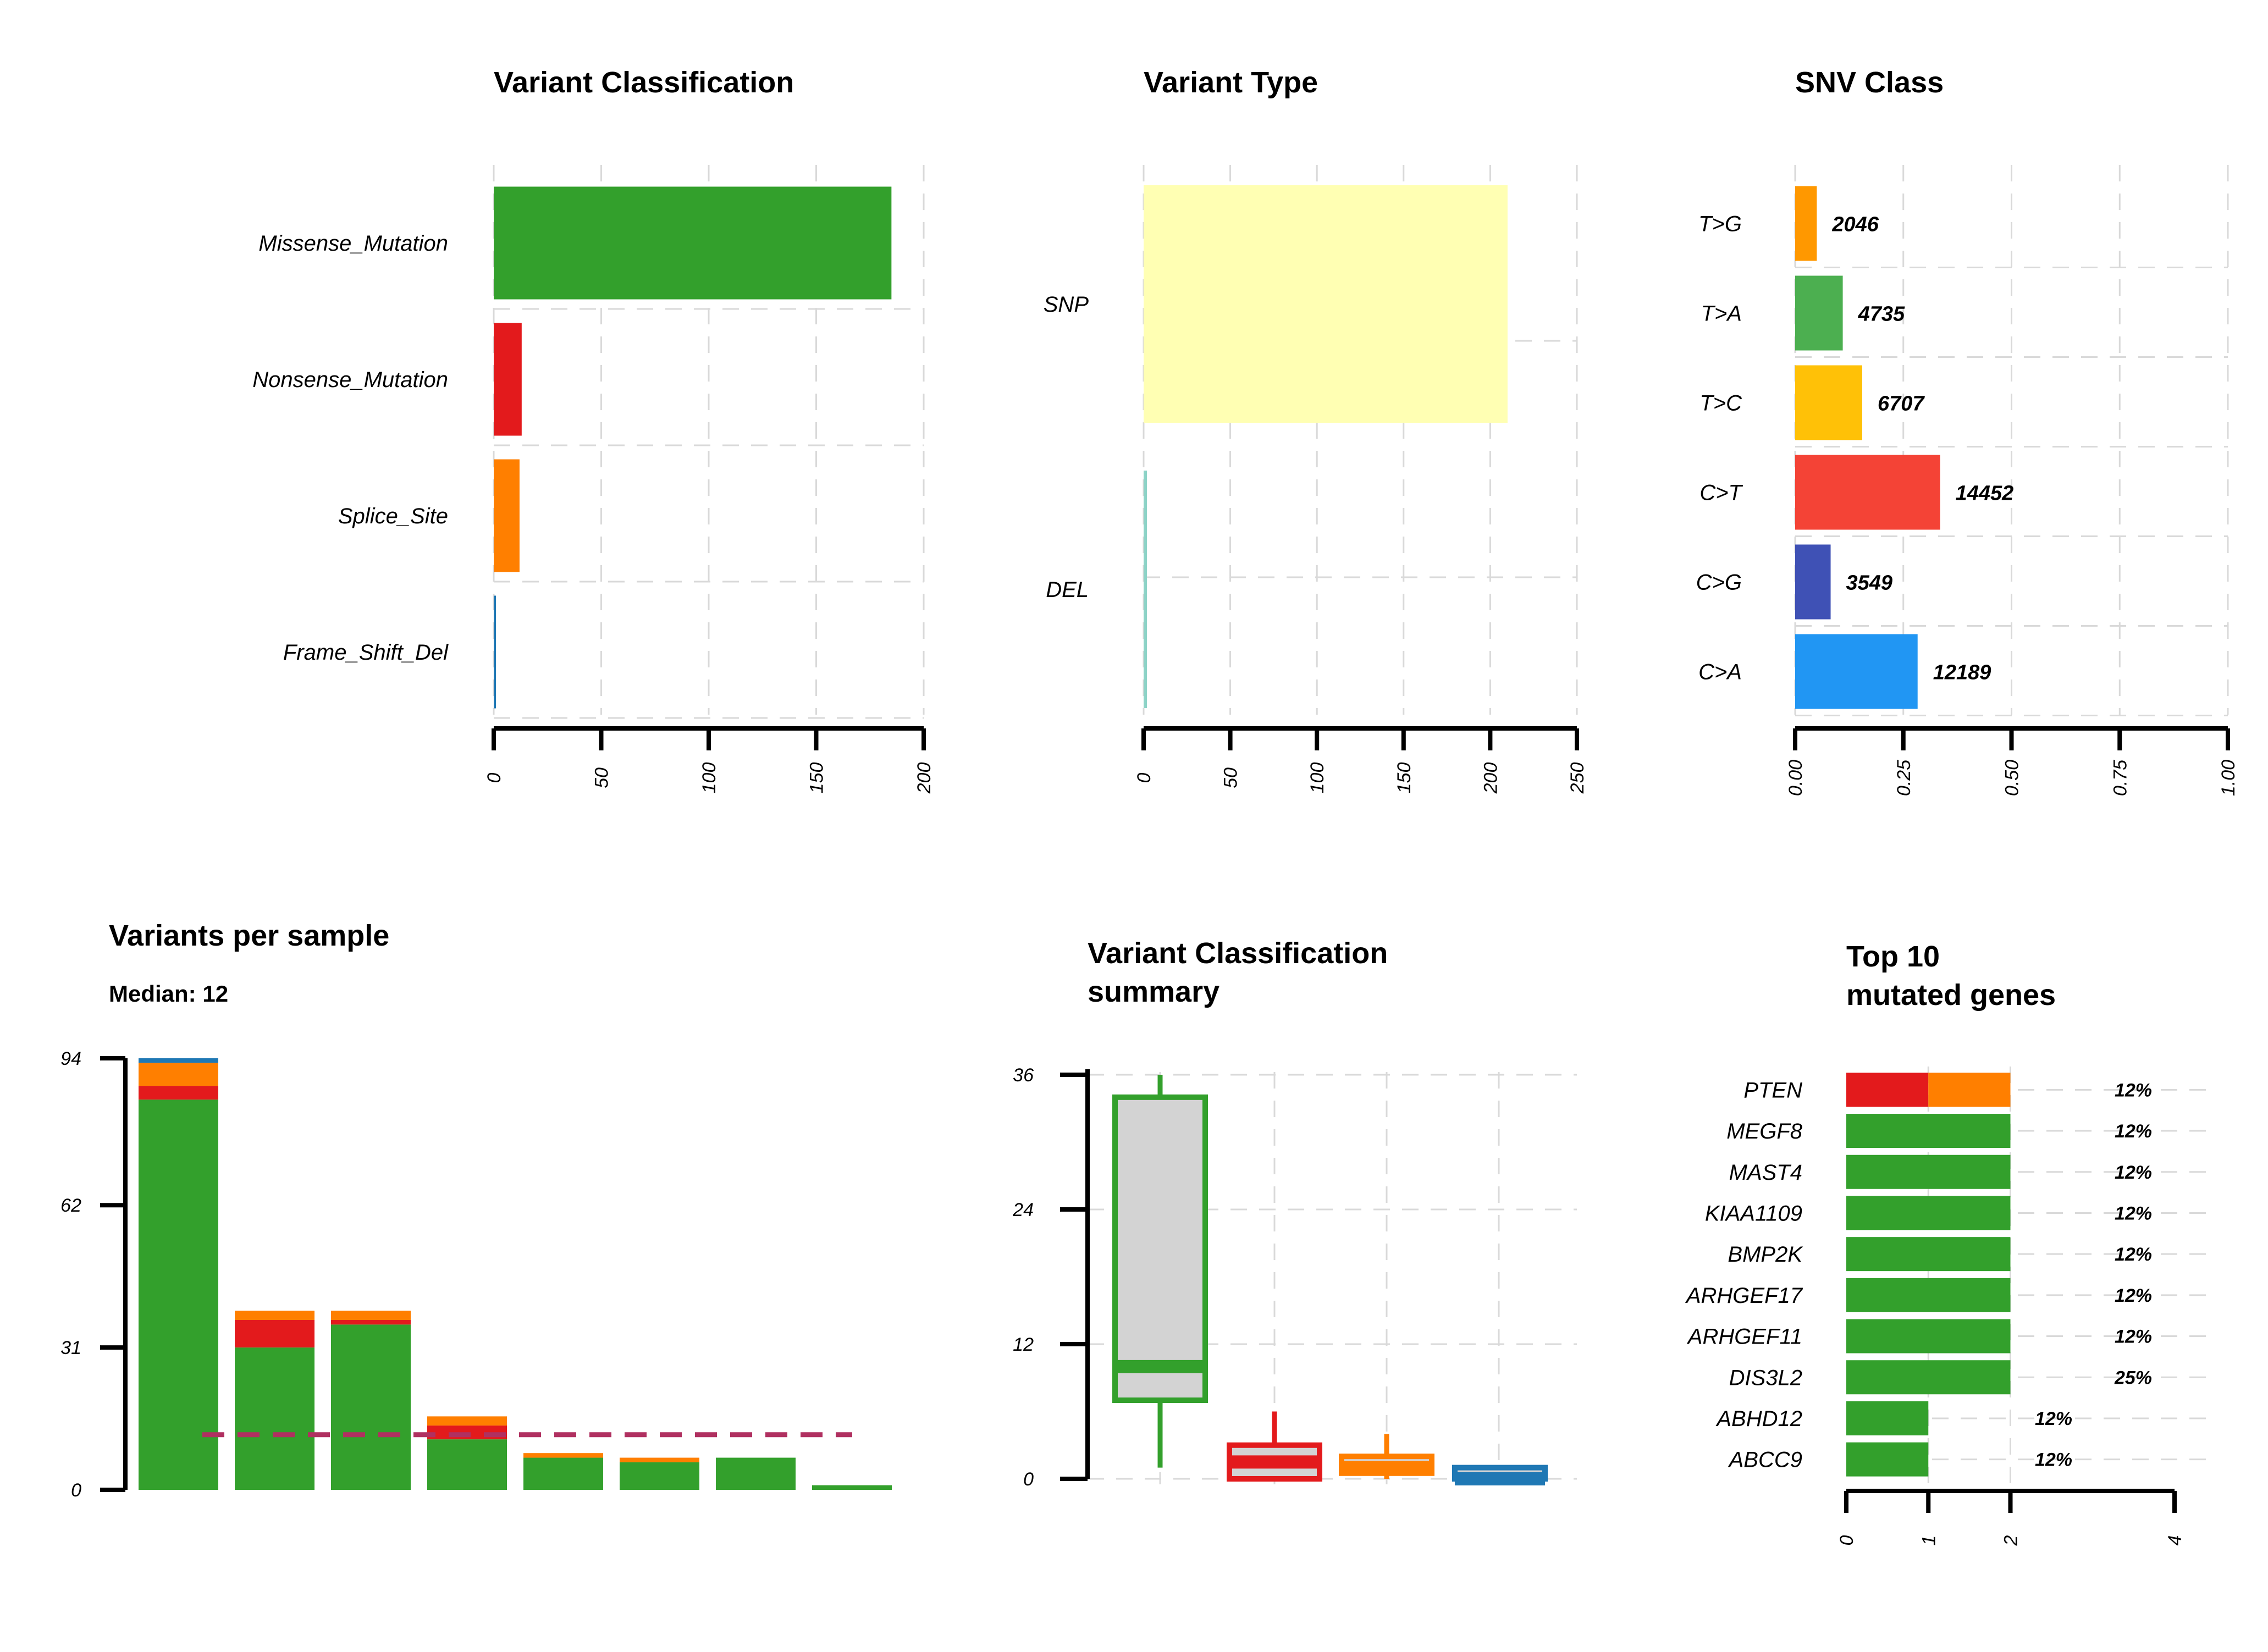 This screenshot has width=2268, height=1652. Describe the element at coordinates (1766, 1254) in the screenshot. I see `gene-label-bmp2k: BMP2K` at that location.